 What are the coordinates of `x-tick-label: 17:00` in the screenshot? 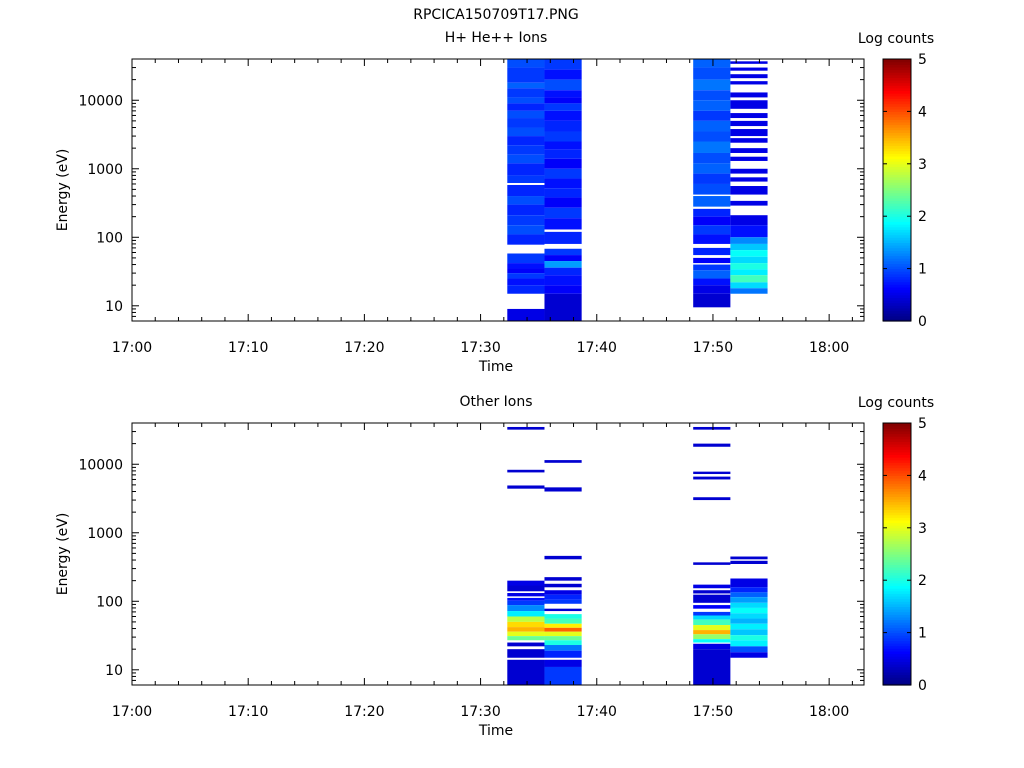 It's located at (132, 348).